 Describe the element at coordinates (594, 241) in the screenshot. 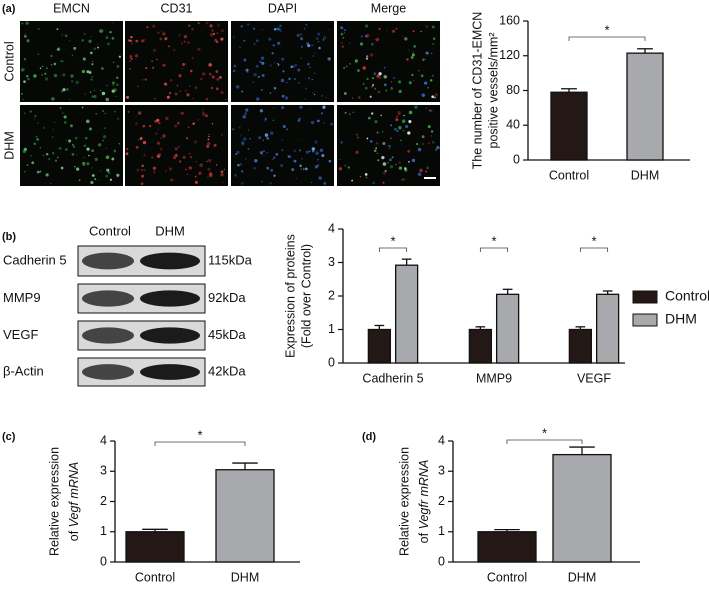

I see `significance-label: *` at that location.